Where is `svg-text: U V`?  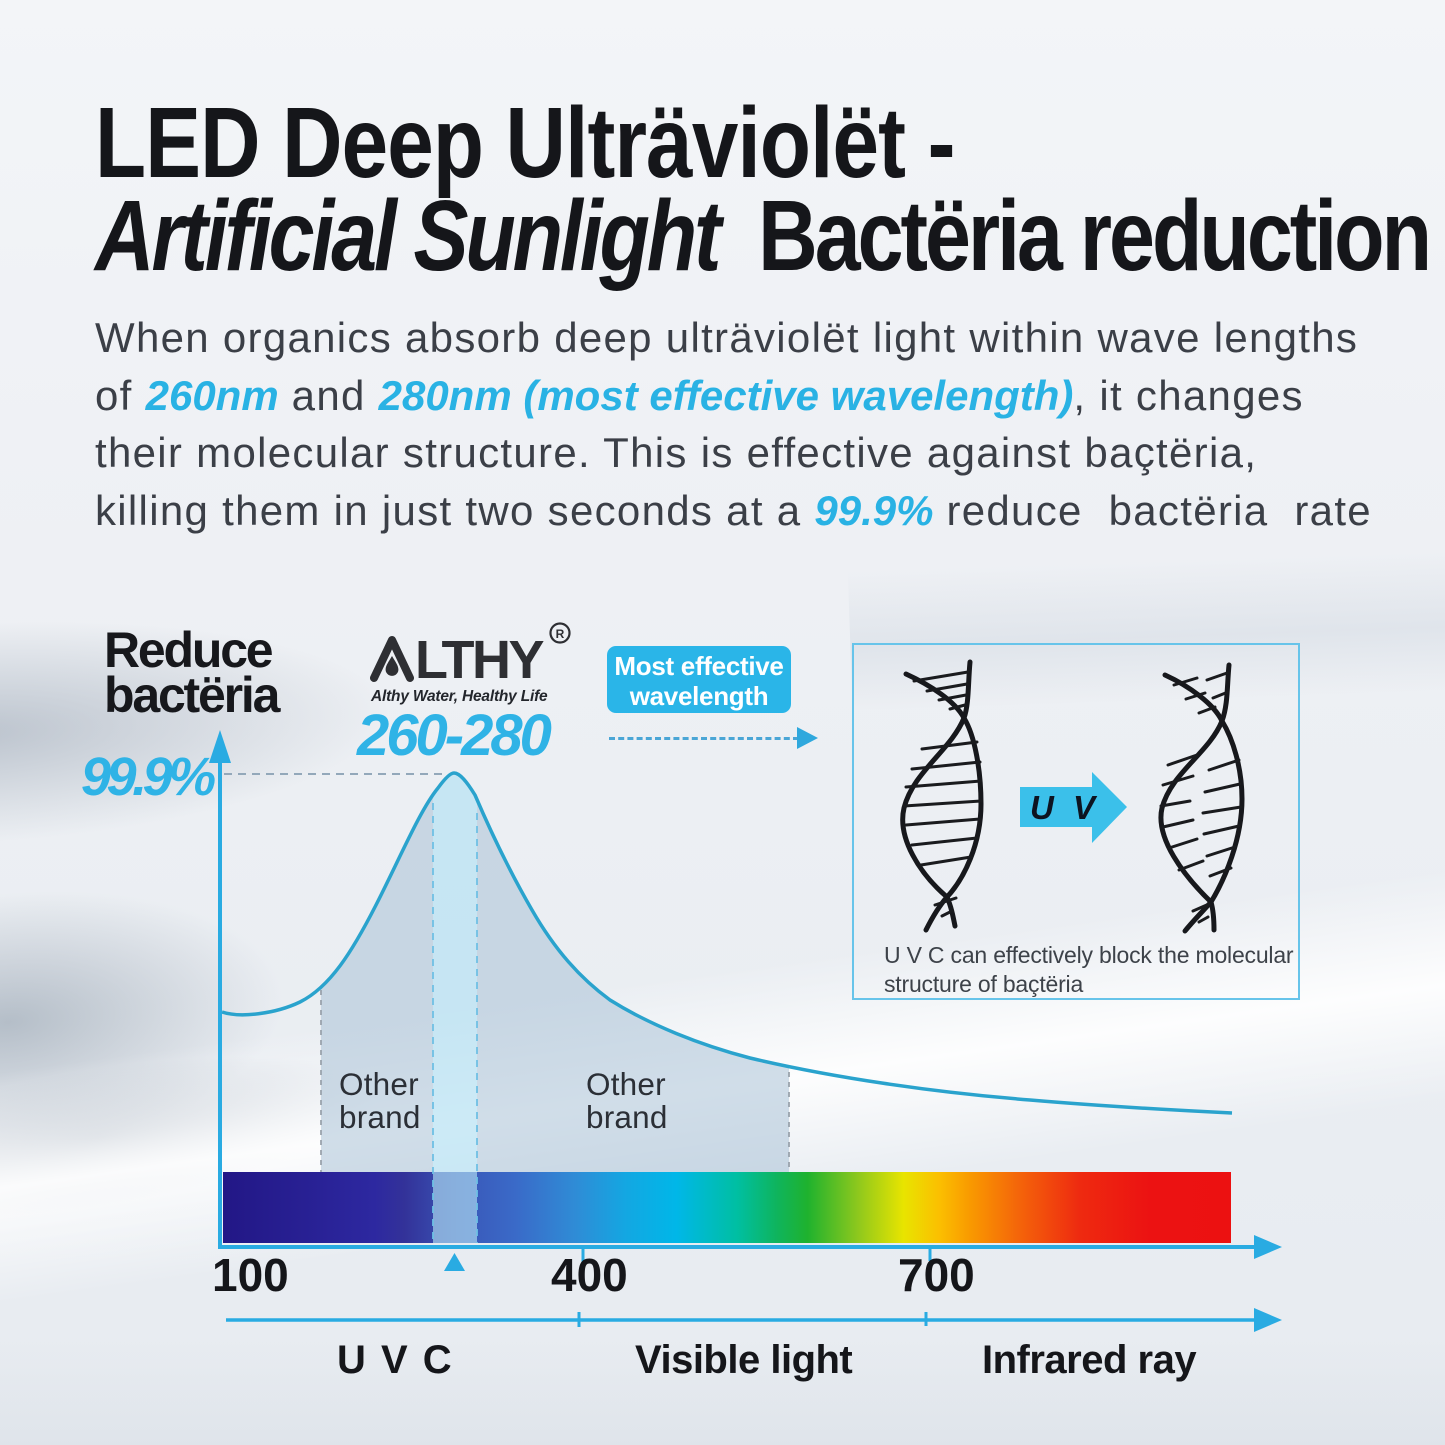 svg-text: U V is located at coordinates (1065, 807).